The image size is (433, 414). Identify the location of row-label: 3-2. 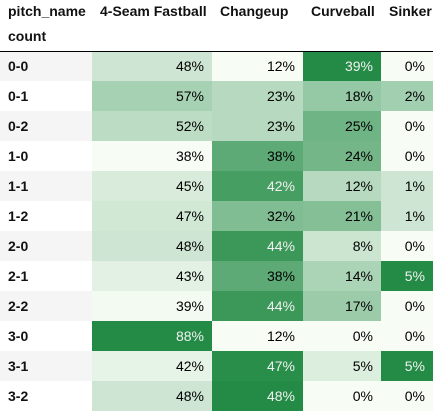
(18, 396).